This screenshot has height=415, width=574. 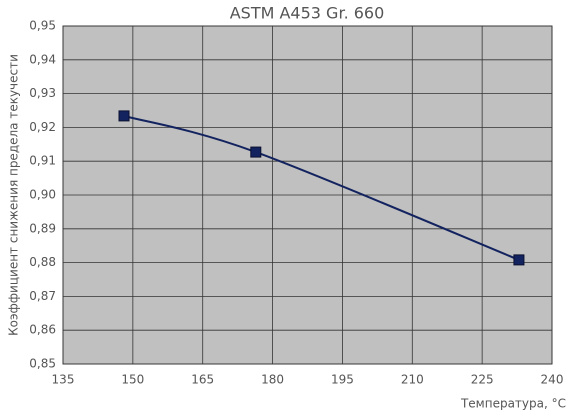 What do you see at coordinates (42, 59) in the screenshot?
I see `y-tick-label: 0,94` at bounding box center [42, 59].